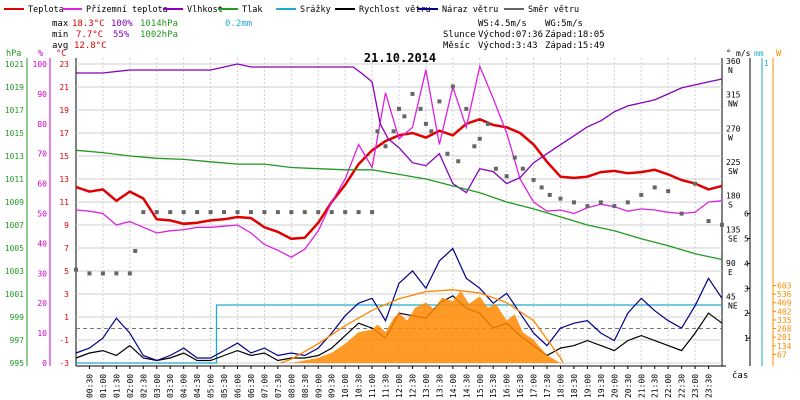 The image size is (800, 400). What do you see at coordinates (252, 10) in the screenshot?
I see `legend-label: Tlak` at bounding box center [252, 10].